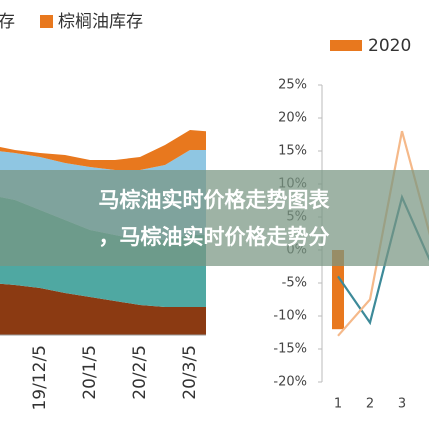 This screenshot has height=429, width=429. What do you see at coordinates (290, 349) in the screenshot?
I see `y-tick-label: -15%` at bounding box center [290, 349].